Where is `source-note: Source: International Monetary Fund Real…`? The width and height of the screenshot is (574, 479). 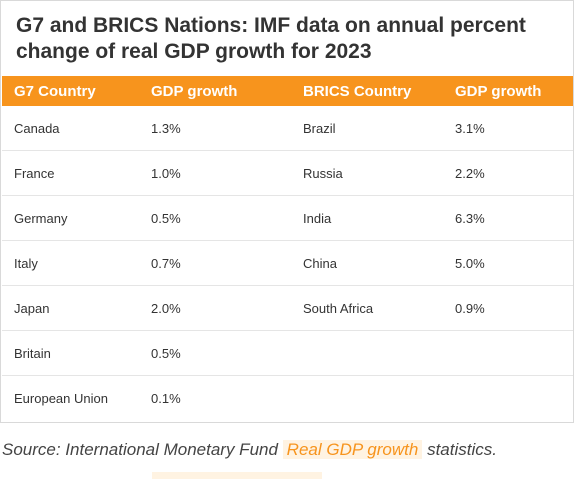 source-note: Source: International Monetary Fund Real… is located at coordinates (249, 450).